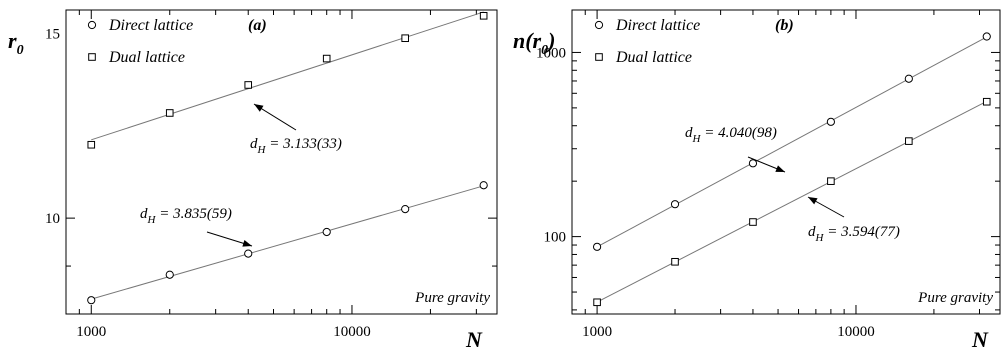  Describe the element at coordinates (287, 242) in the screenshot. I see `fit-line-direct` at that location.